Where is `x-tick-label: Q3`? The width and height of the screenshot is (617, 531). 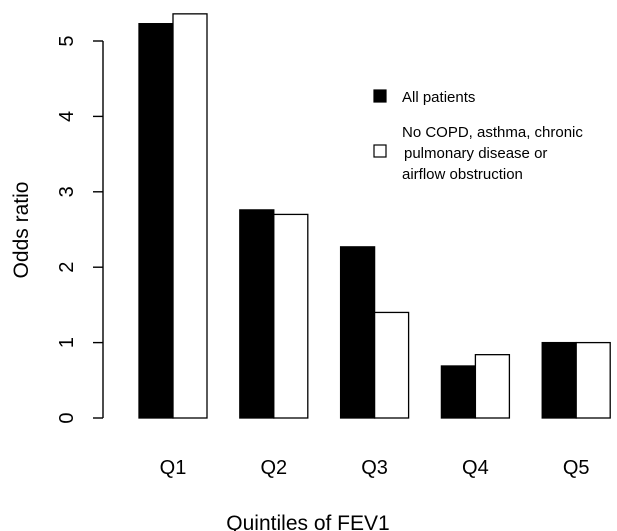
x-tick-label: Q3 is located at coordinates (374, 468).